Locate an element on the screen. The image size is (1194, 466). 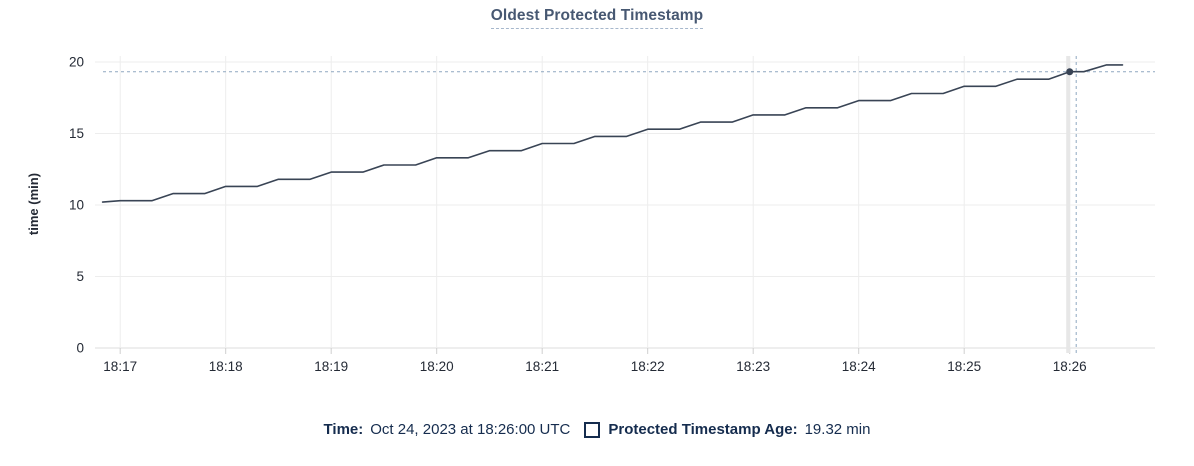
legend-time: Time: Oct 24, 2023 at 18:26:00 UTC is located at coordinates (447, 430).